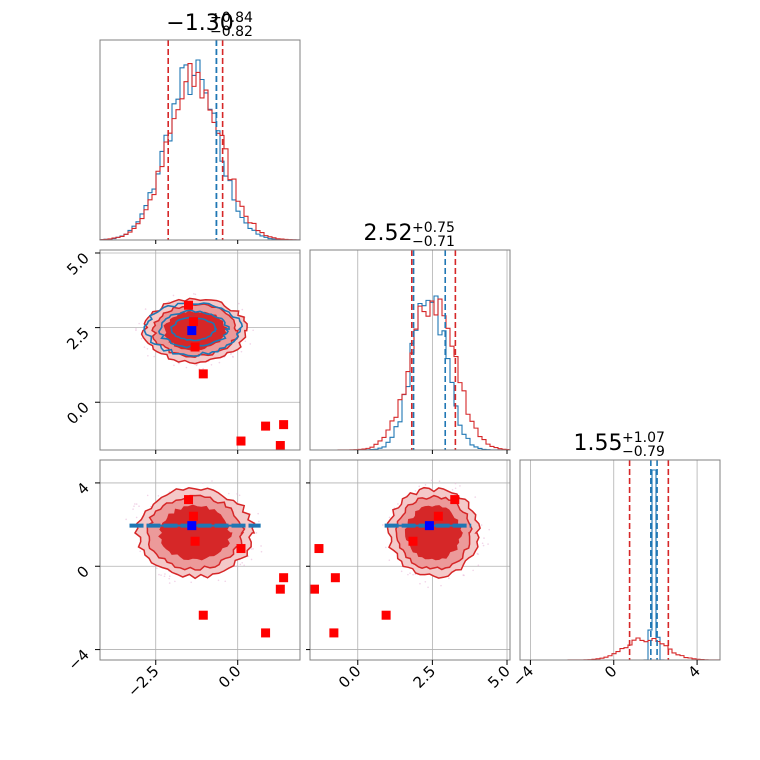 Image resolution: width=760 pixels, height=760 pixels. Describe the element at coordinates (78, 339) in the screenshot. I see `y-tick-label: 2.5` at that location.